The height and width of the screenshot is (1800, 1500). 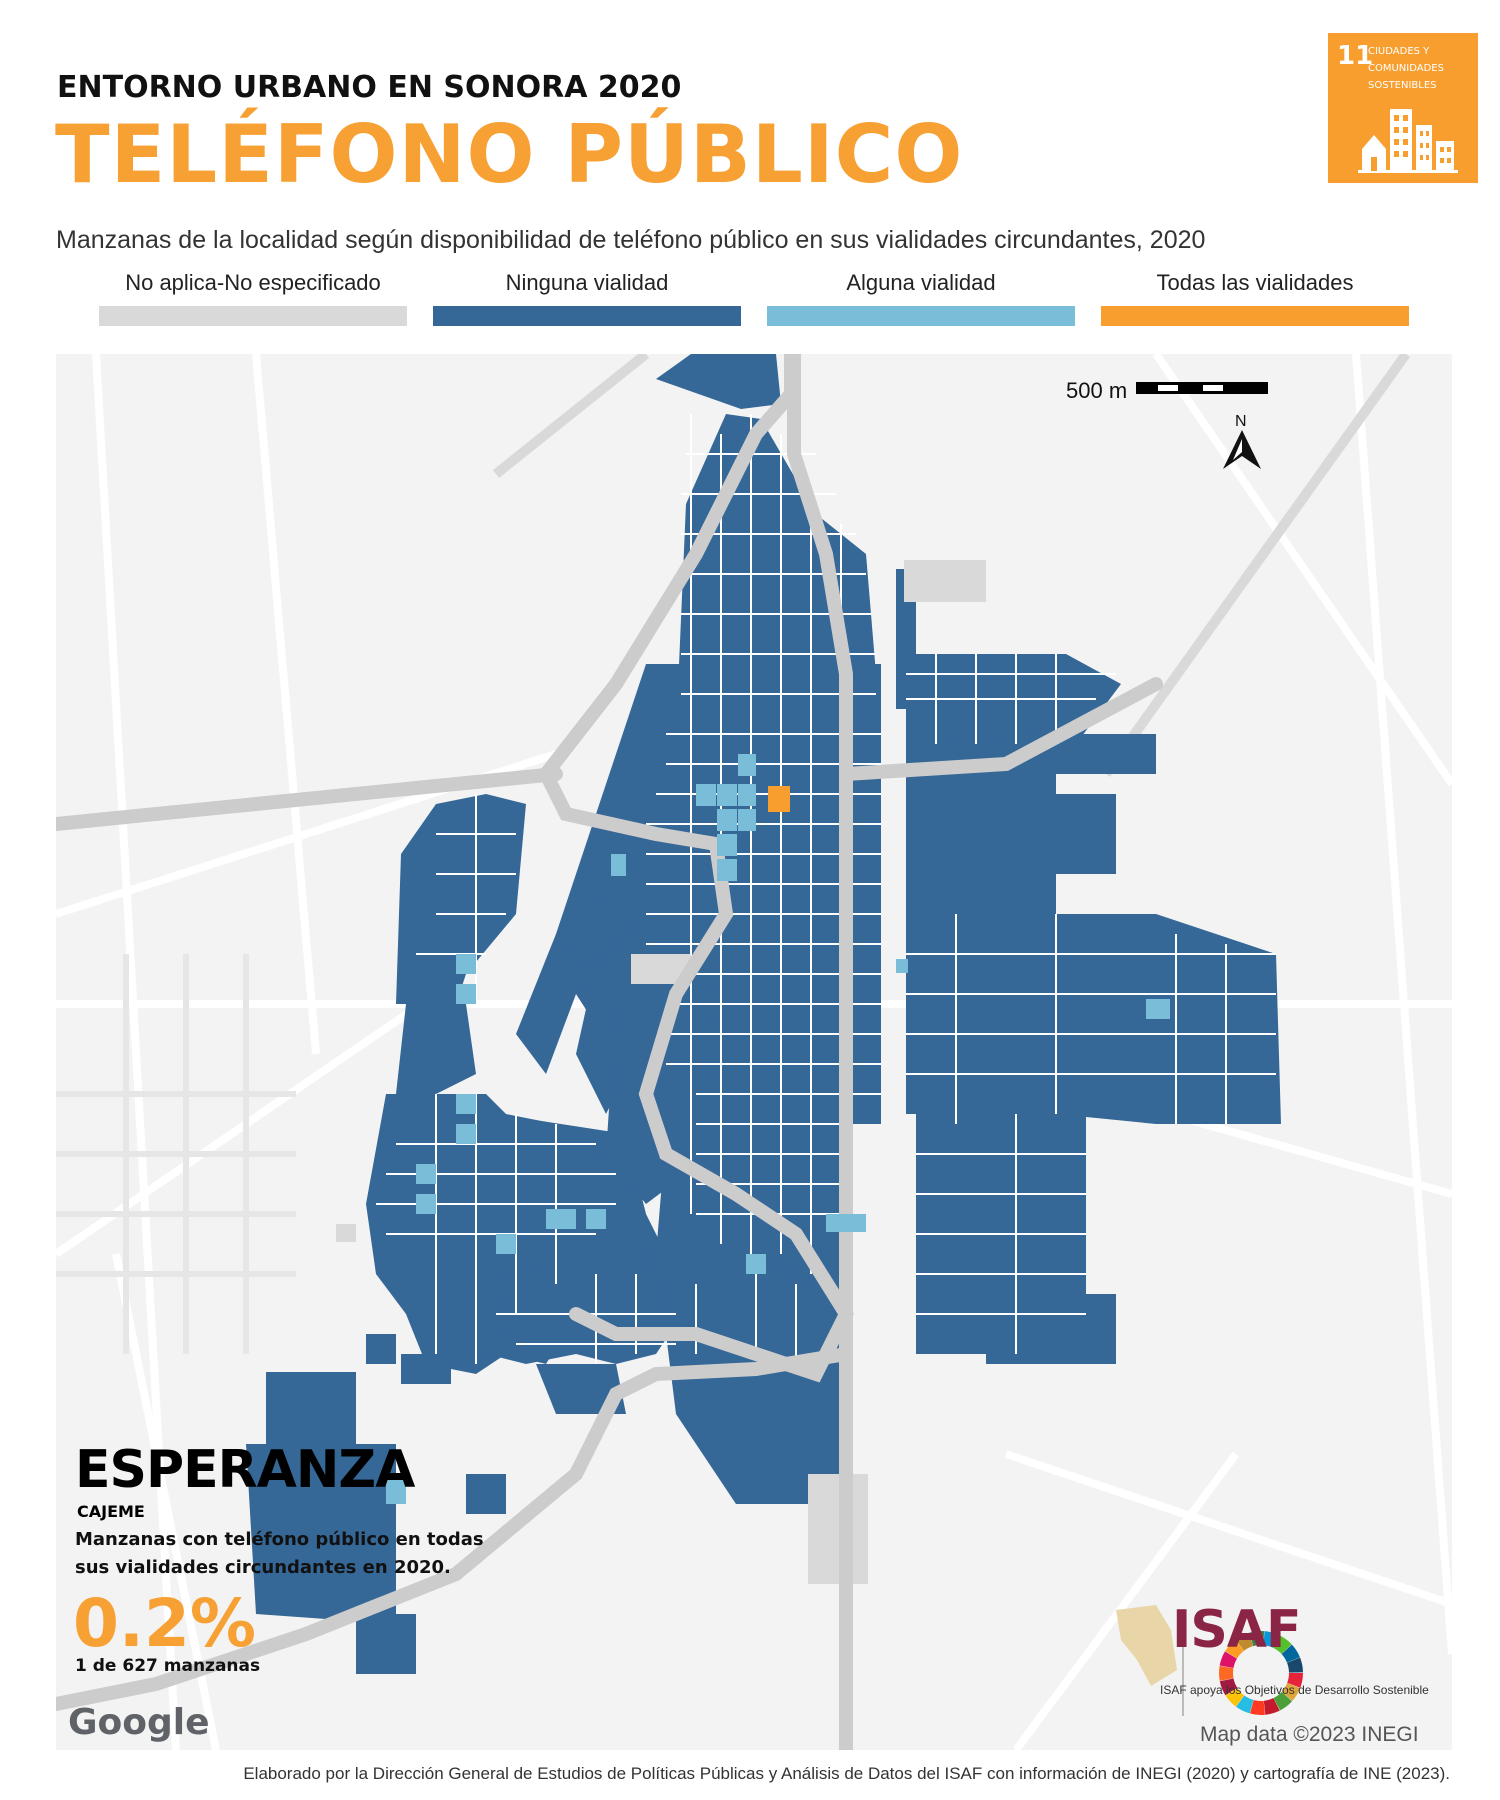 What do you see at coordinates (1255, 298) in the screenshot?
I see `legend-item-todas: Todas las vialidades` at bounding box center [1255, 298].